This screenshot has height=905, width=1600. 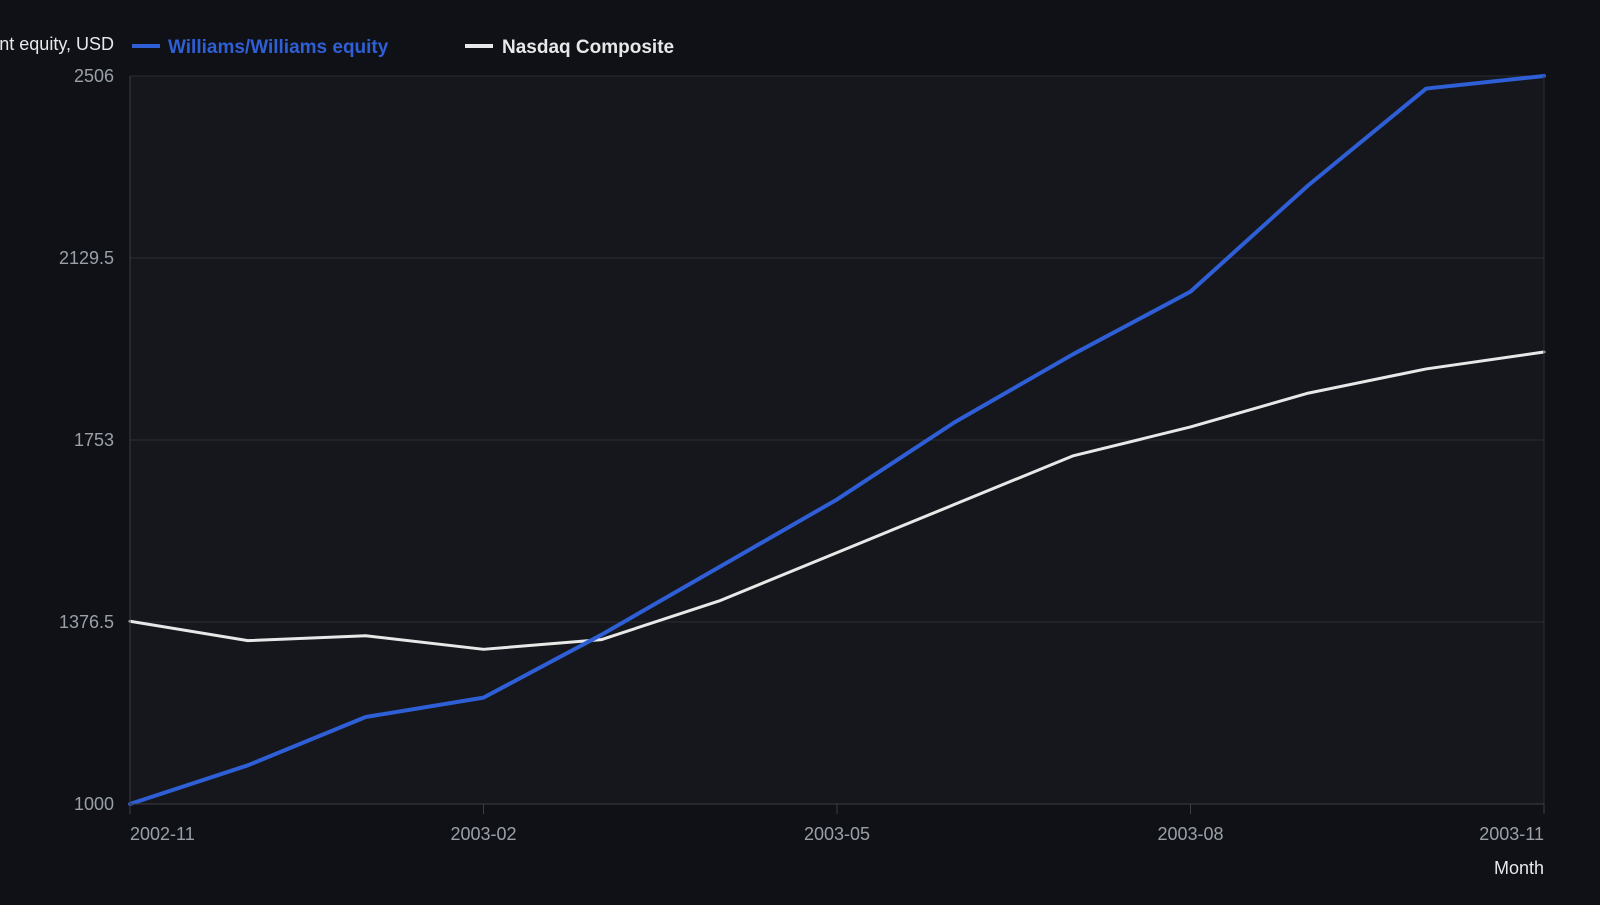 I want to click on x-tick-label: 2003-08, so click(x=1190, y=834).